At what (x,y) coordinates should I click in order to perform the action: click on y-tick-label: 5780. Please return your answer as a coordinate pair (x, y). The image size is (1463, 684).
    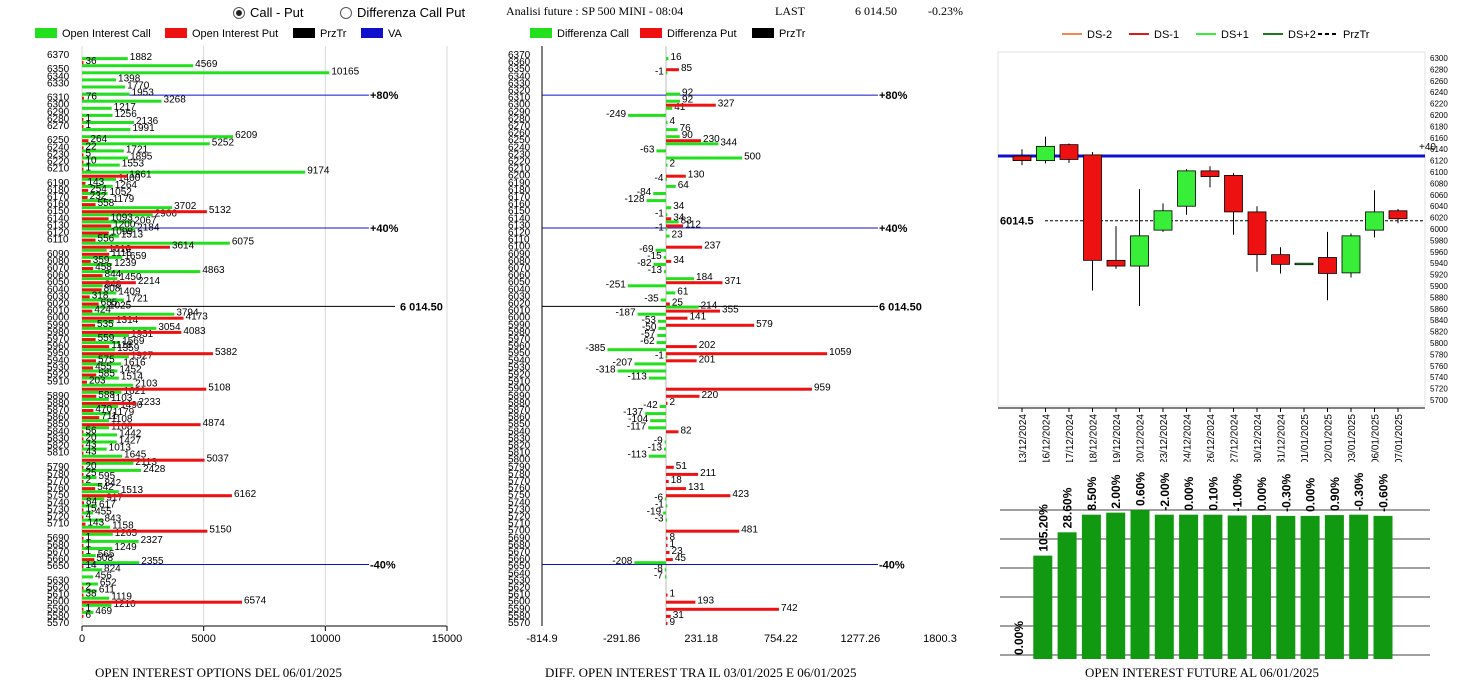
    Looking at the image, I should click on (1439, 354).